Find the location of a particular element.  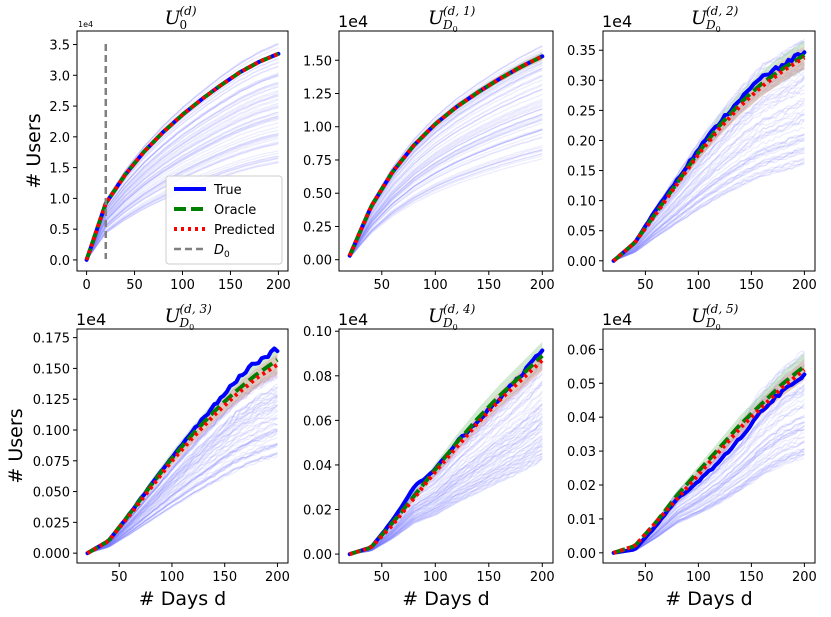

oracle-band is located at coordinates (446, 448).